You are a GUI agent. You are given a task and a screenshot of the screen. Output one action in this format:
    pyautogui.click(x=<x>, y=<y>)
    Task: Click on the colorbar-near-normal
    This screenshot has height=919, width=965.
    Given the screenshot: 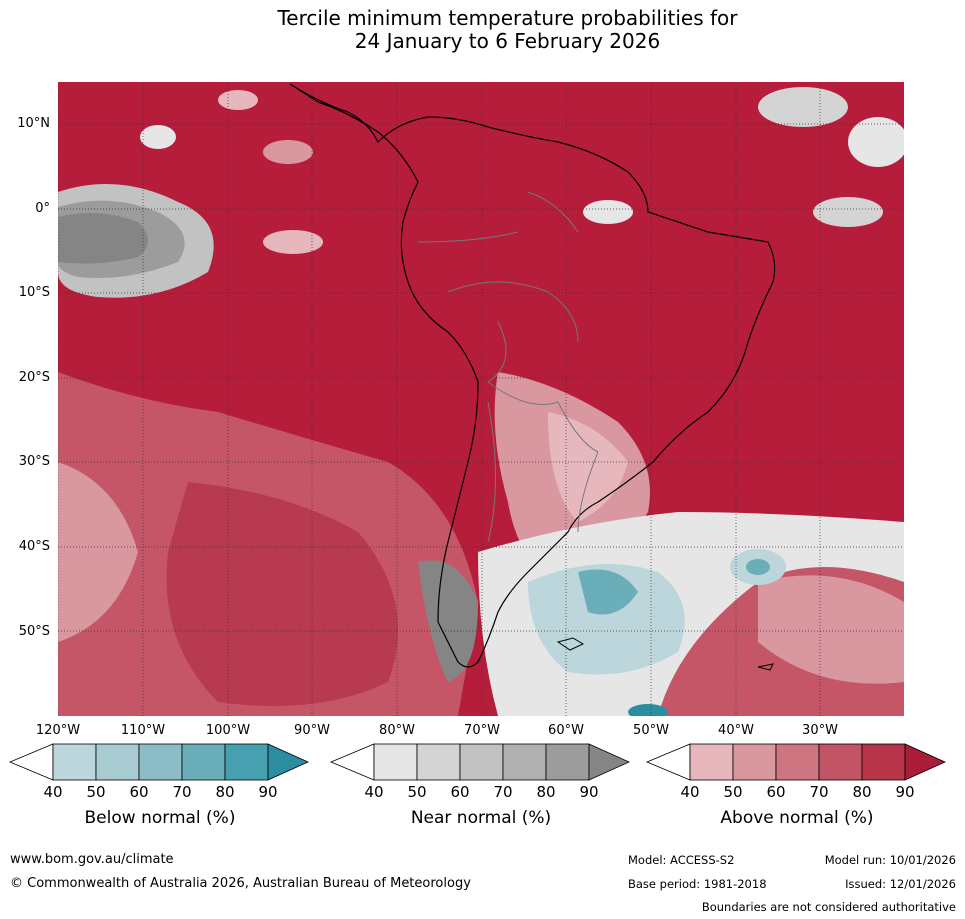 What is the action you would take?
    pyautogui.click(x=479, y=762)
    